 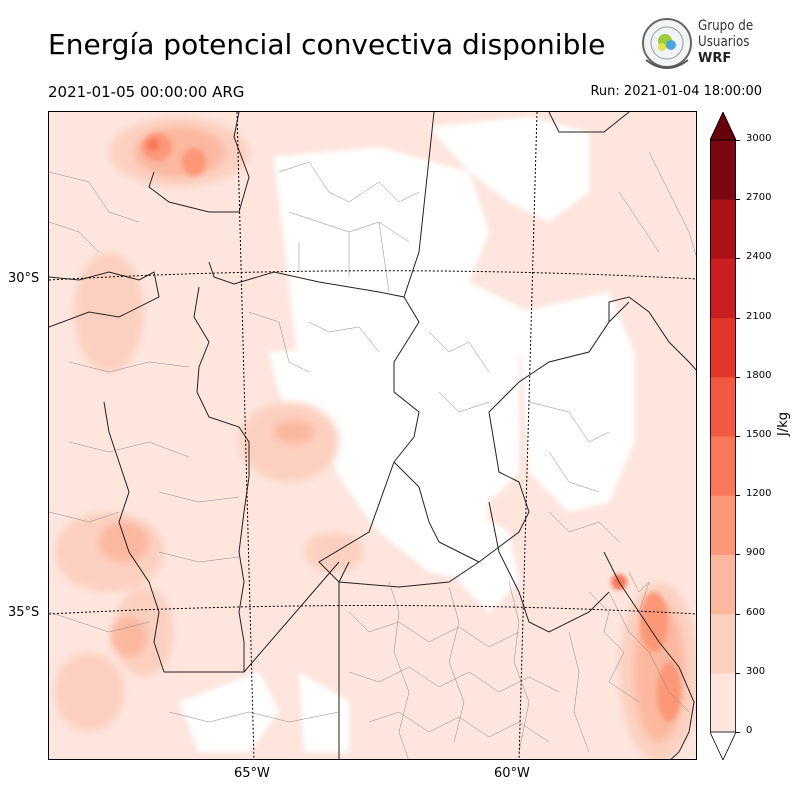 What do you see at coordinates (252, 773) in the screenshot?
I see `lon-label-65w: 65°W` at bounding box center [252, 773].